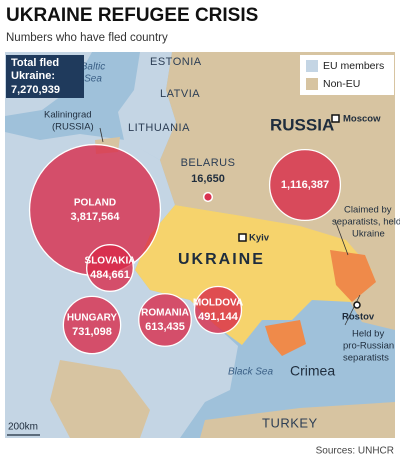  What do you see at coordinates (221, 259) in the screenshot?
I see `country-label: UKRAINE` at bounding box center [221, 259].